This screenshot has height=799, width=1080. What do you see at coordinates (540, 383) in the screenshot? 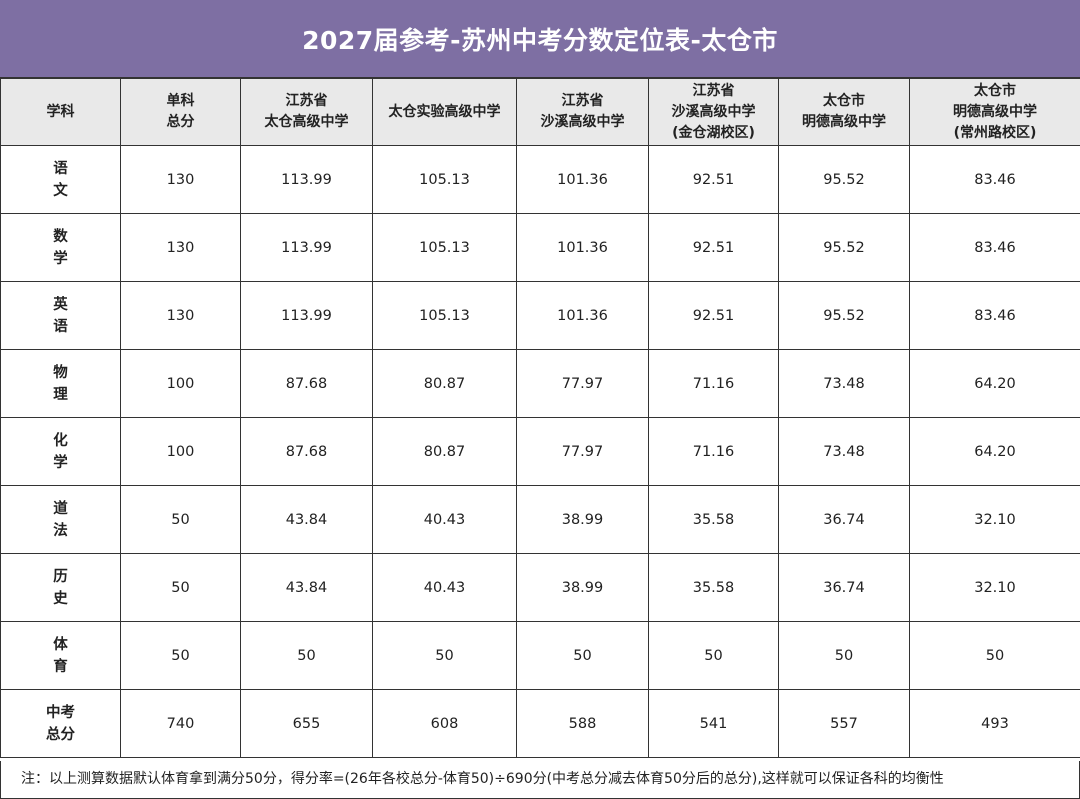
I see `table-row: 物理 100 87.68 80.87 77.97 71.16 73.48 64.20` at bounding box center [540, 383].